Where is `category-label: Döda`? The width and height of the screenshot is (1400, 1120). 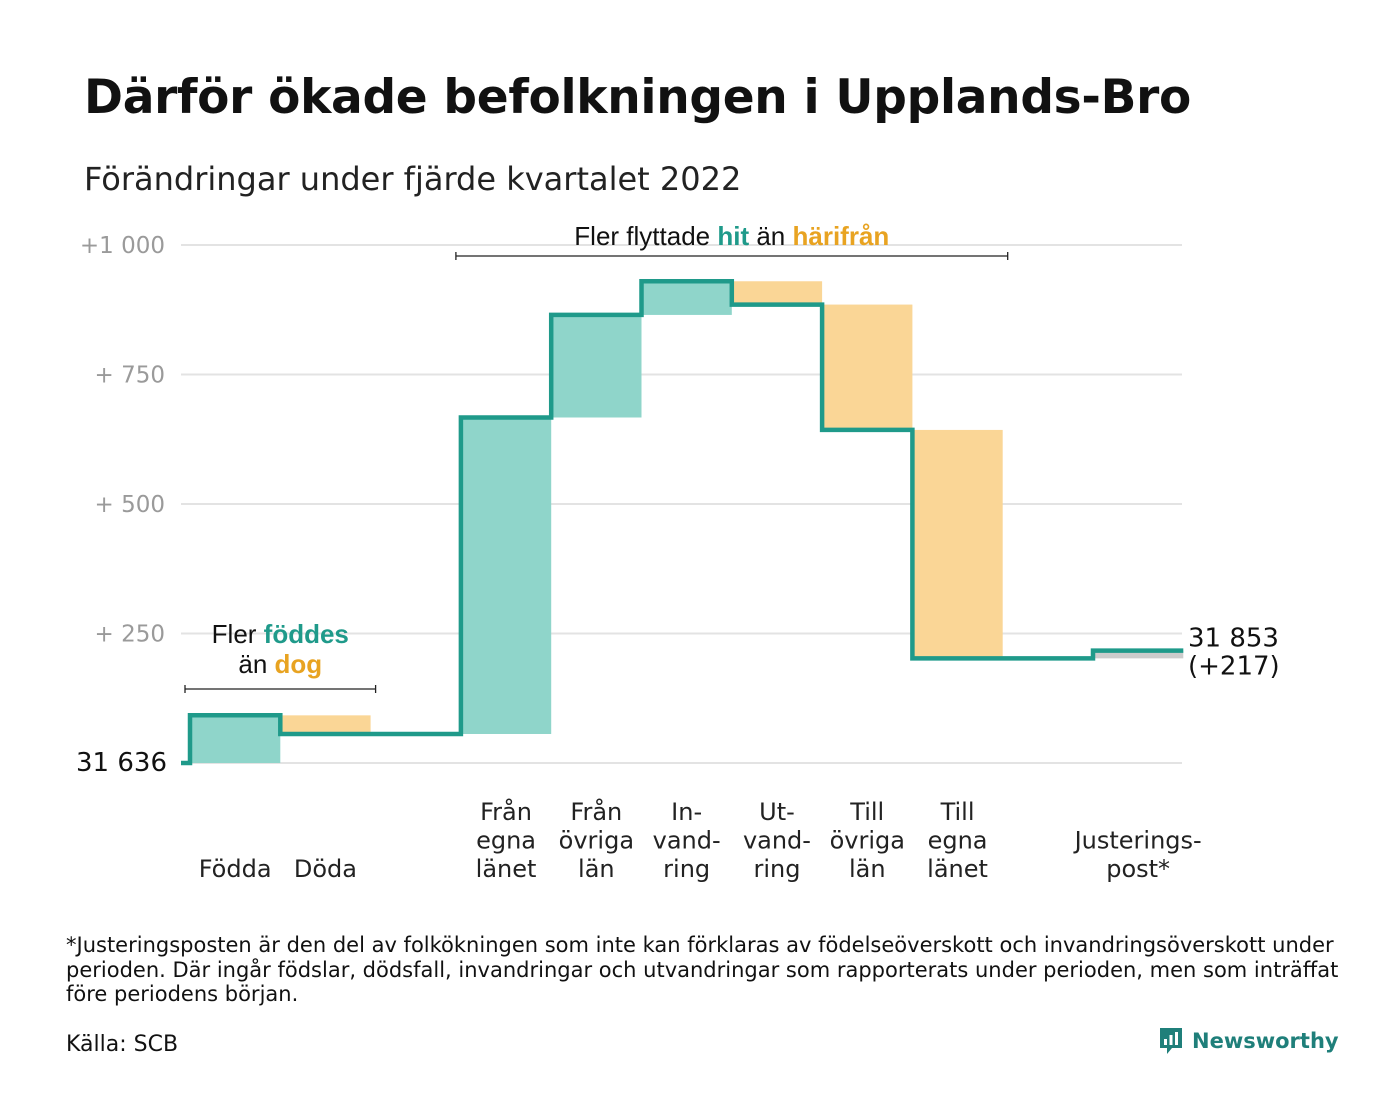 category-label: Döda is located at coordinates (325, 869).